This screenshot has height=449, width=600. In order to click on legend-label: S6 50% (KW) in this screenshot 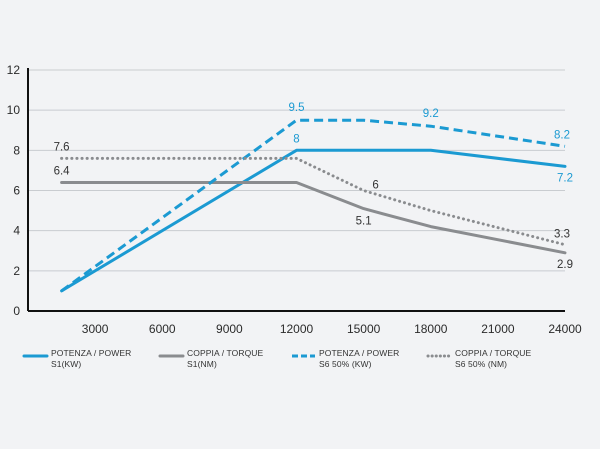, I will do `click(345, 364)`.